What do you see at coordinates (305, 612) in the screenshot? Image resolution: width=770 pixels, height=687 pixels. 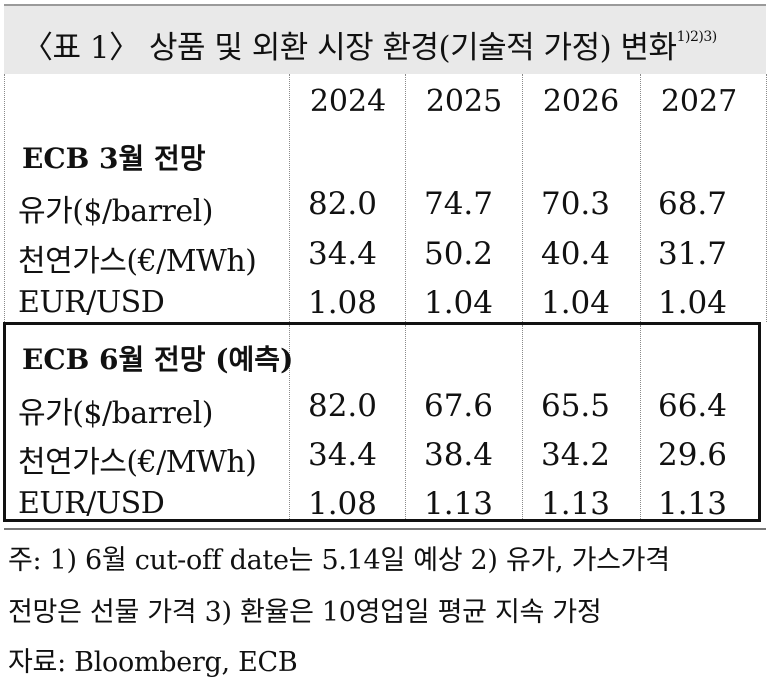 I see `footnote: 전망은 선물 가격 3) 환율은 10영업일 평균 지속 가정` at bounding box center [305, 612].